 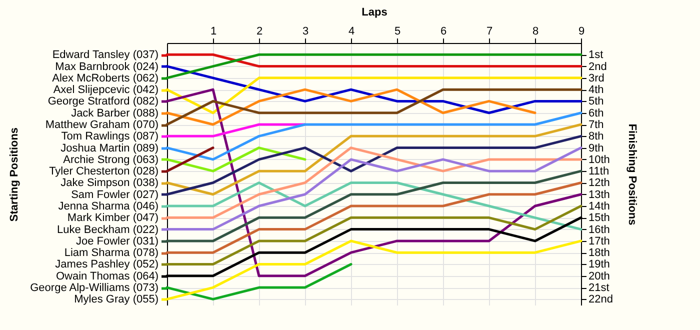 What do you see at coordinates (351, 32) in the screenshot?
I see `x-tick-label: 4` at bounding box center [351, 32].